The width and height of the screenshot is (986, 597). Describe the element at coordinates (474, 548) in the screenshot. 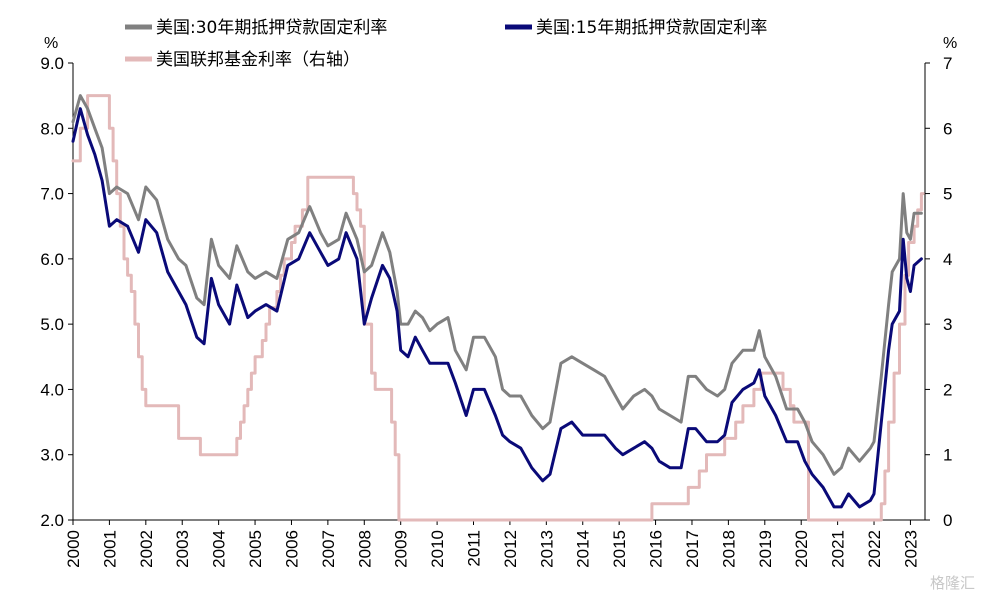

I see `x-tick-label: 2011` at that location.